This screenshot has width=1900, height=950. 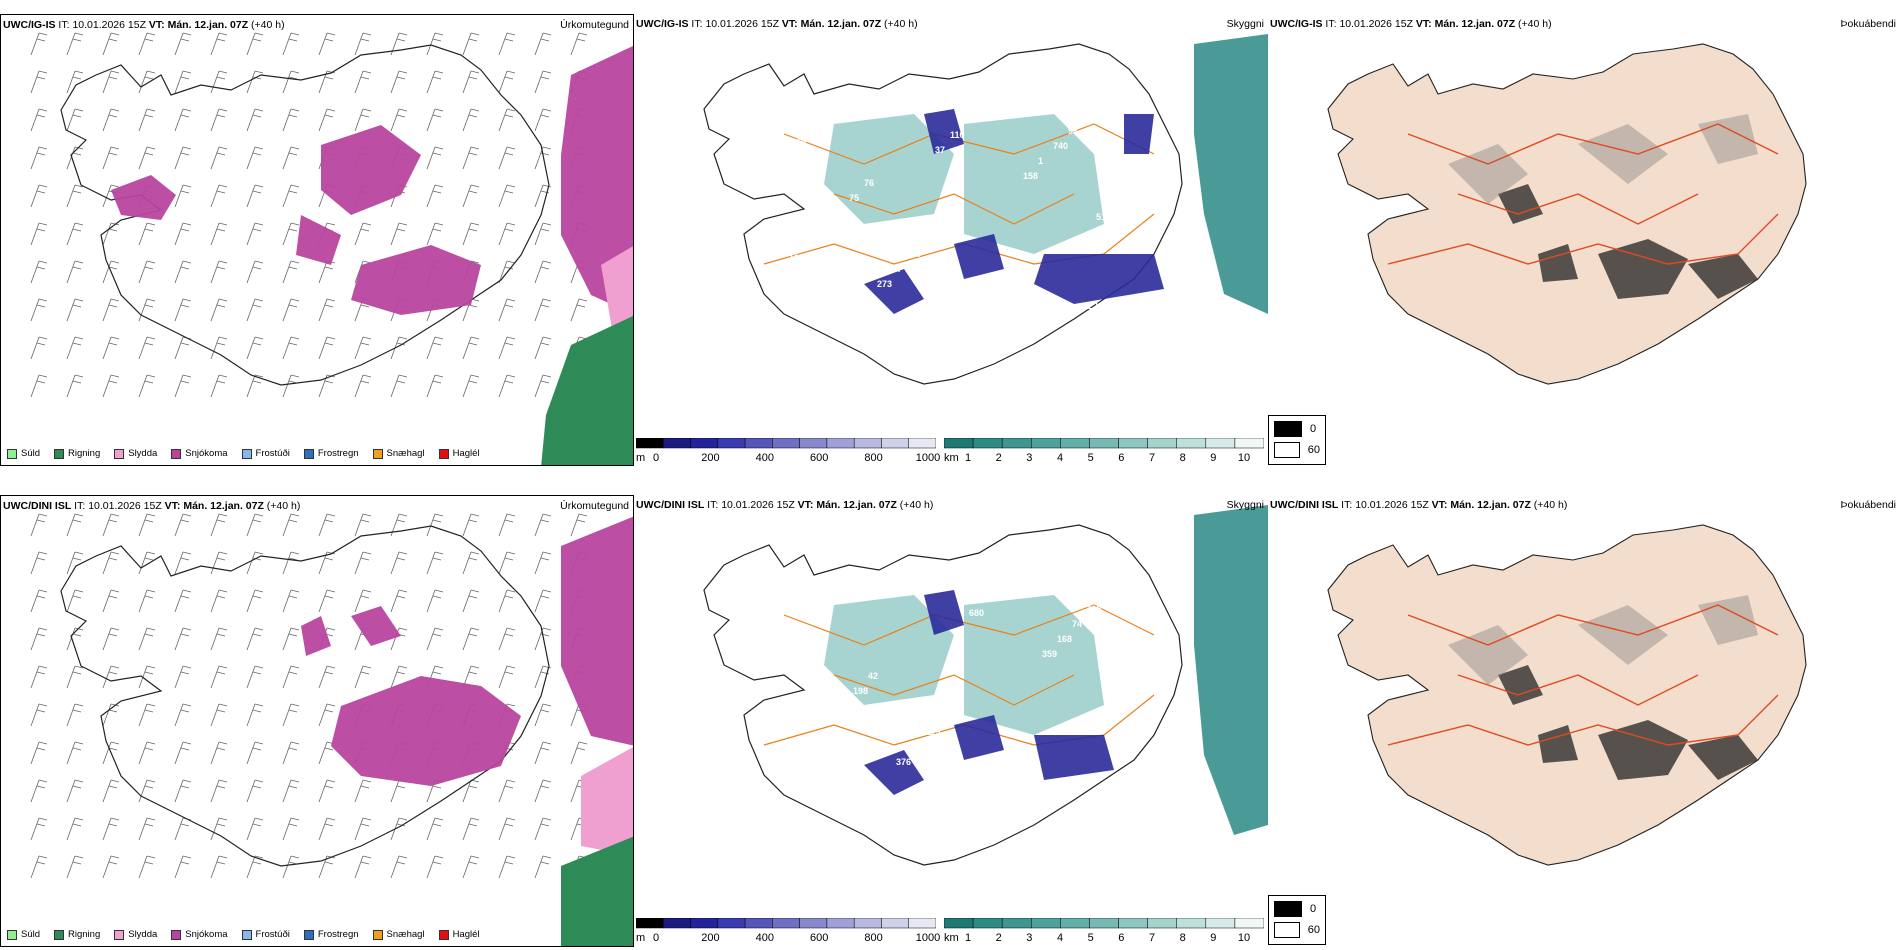 What do you see at coordinates (1130, 695) in the screenshot?
I see `cloud-base-label: 222222` at bounding box center [1130, 695].